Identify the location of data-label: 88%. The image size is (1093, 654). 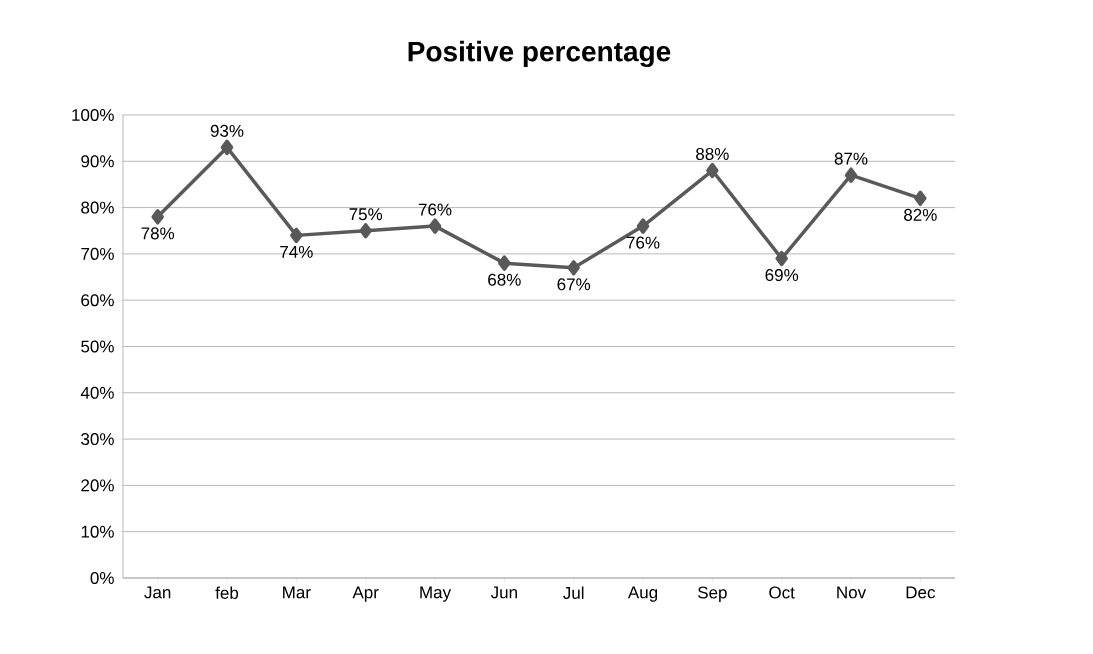
(712, 154).